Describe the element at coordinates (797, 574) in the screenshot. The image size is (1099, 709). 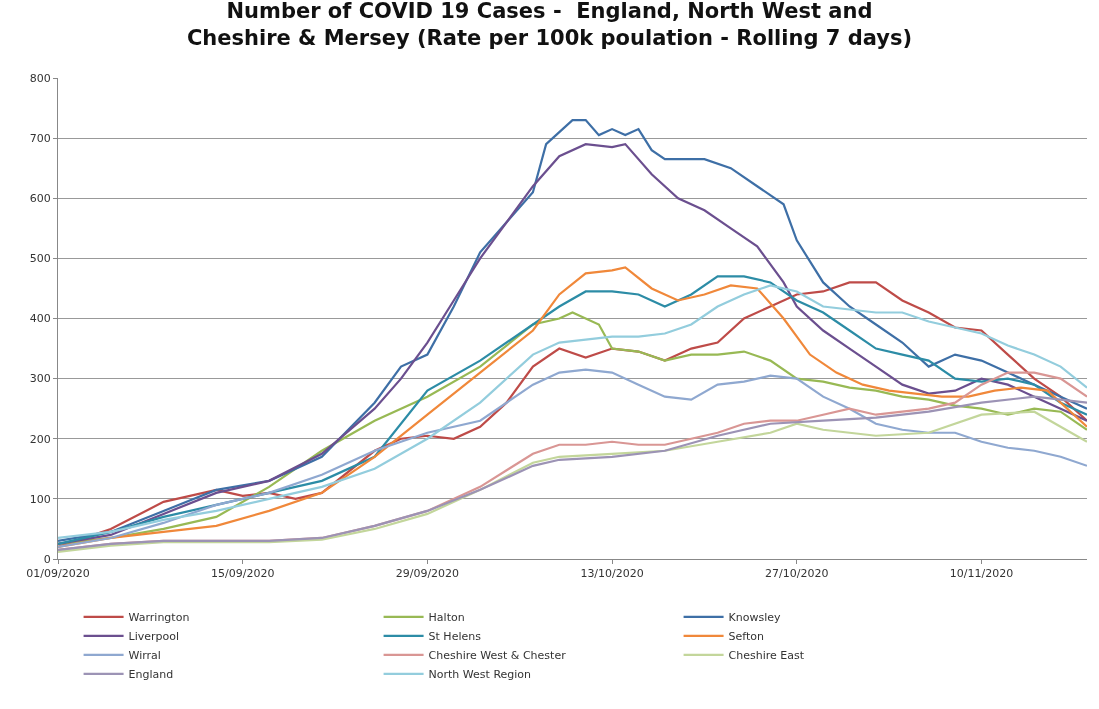
I see `x-tick-label: 27/10/2020` at that location.